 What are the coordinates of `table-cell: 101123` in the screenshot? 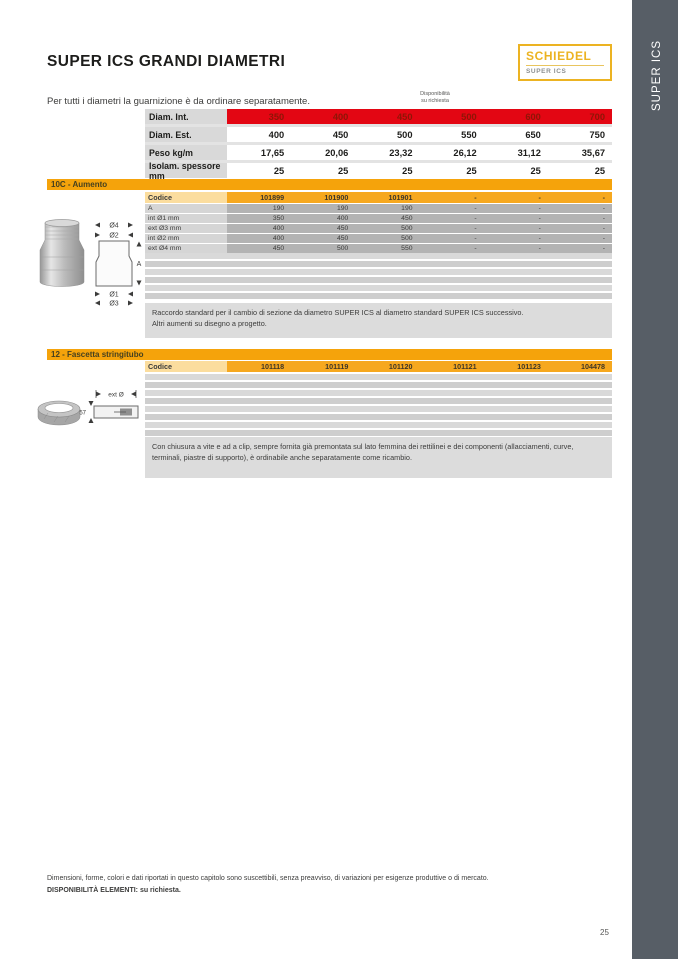 It's located at (515, 366).